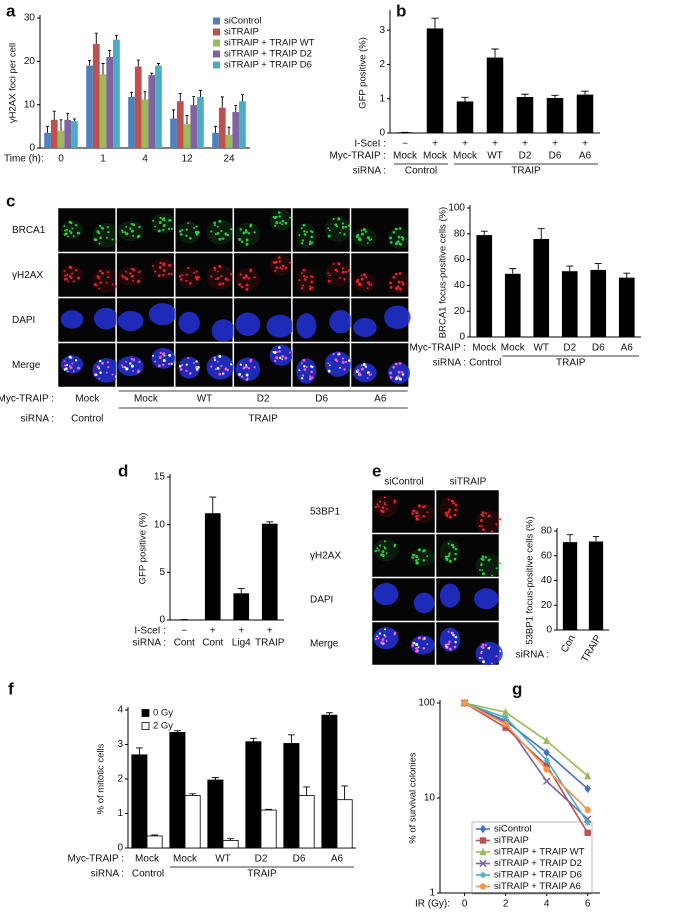 The image size is (685, 913). I want to click on group-label: TRAIP, so click(526, 171).